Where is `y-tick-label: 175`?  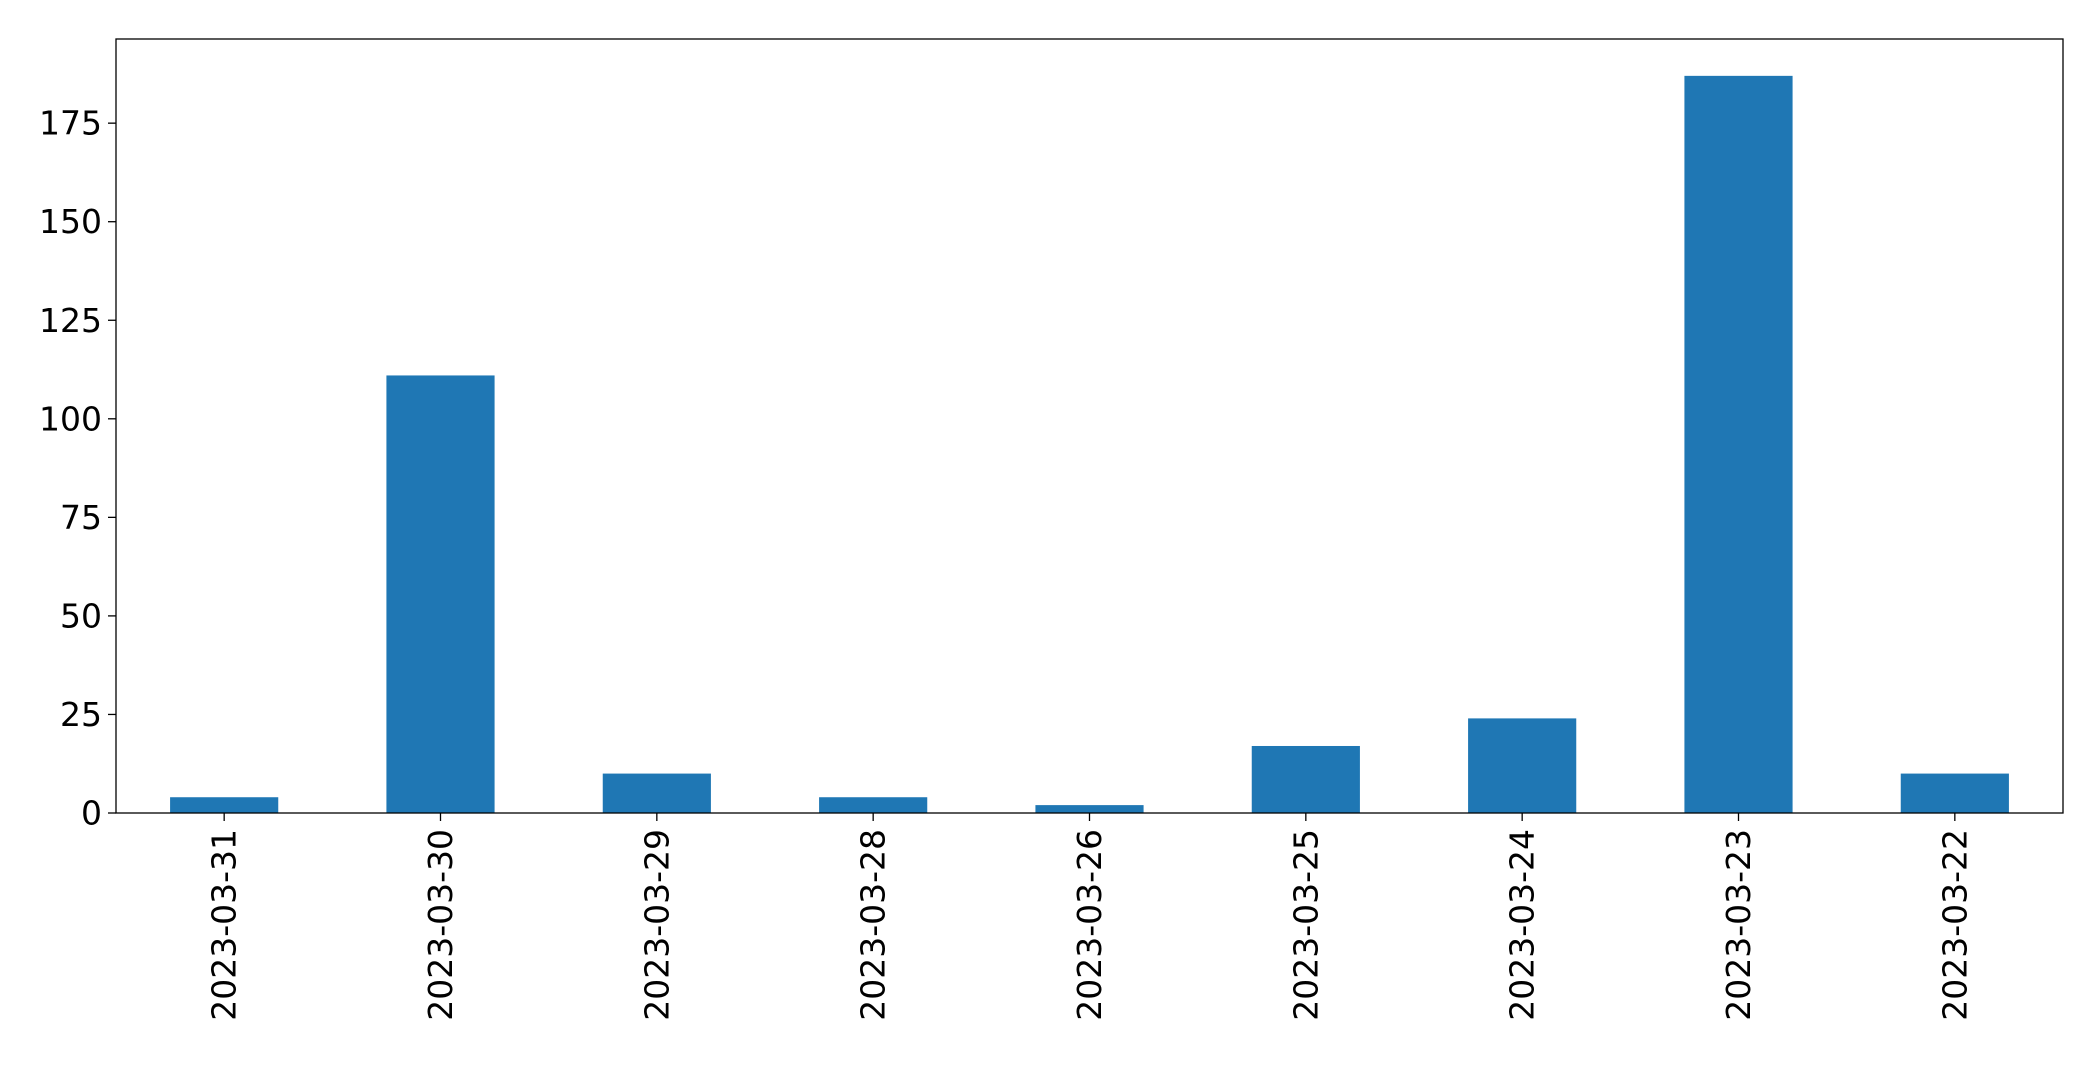 y-tick-label: 175 is located at coordinates (70, 123).